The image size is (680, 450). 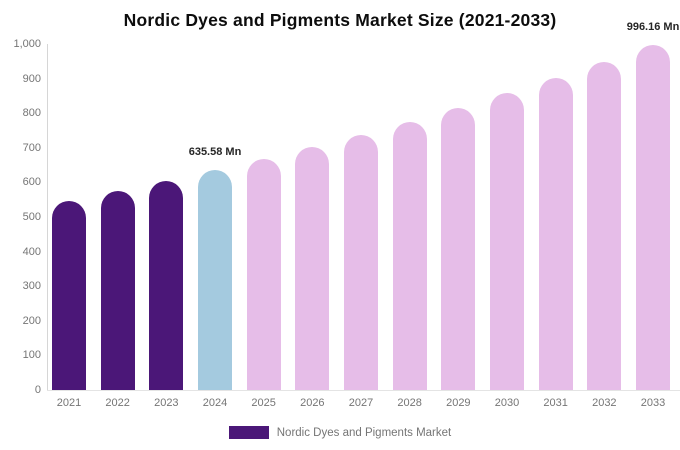 What do you see at coordinates (31, 113) in the screenshot?
I see `y-axis-tick-800: 800` at bounding box center [31, 113].